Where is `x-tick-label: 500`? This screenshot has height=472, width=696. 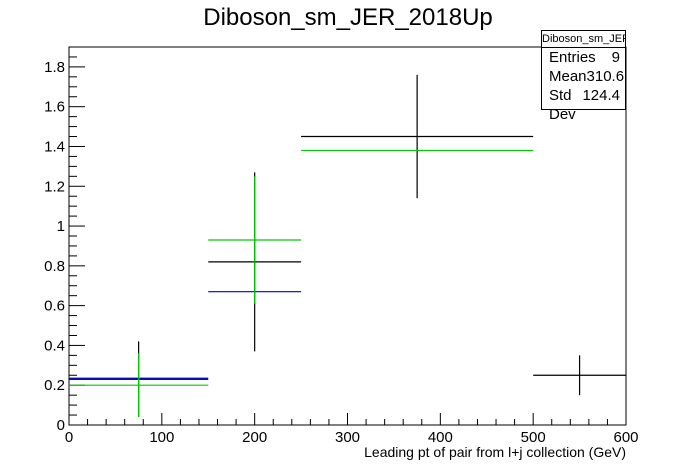 x-tick-label: 500 is located at coordinates (533, 437).